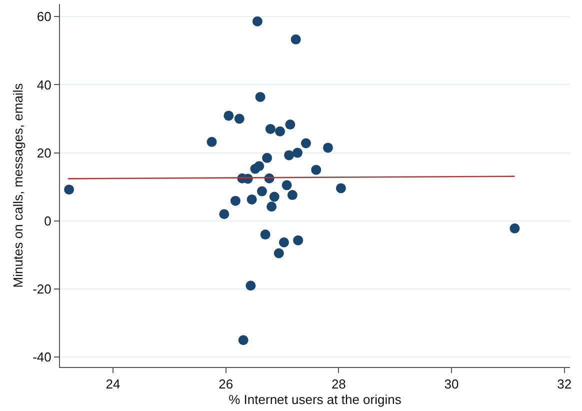  Describe the element at coordinates (226, 384) in the screenshot. I see `x-tick-label: 26` at that location.